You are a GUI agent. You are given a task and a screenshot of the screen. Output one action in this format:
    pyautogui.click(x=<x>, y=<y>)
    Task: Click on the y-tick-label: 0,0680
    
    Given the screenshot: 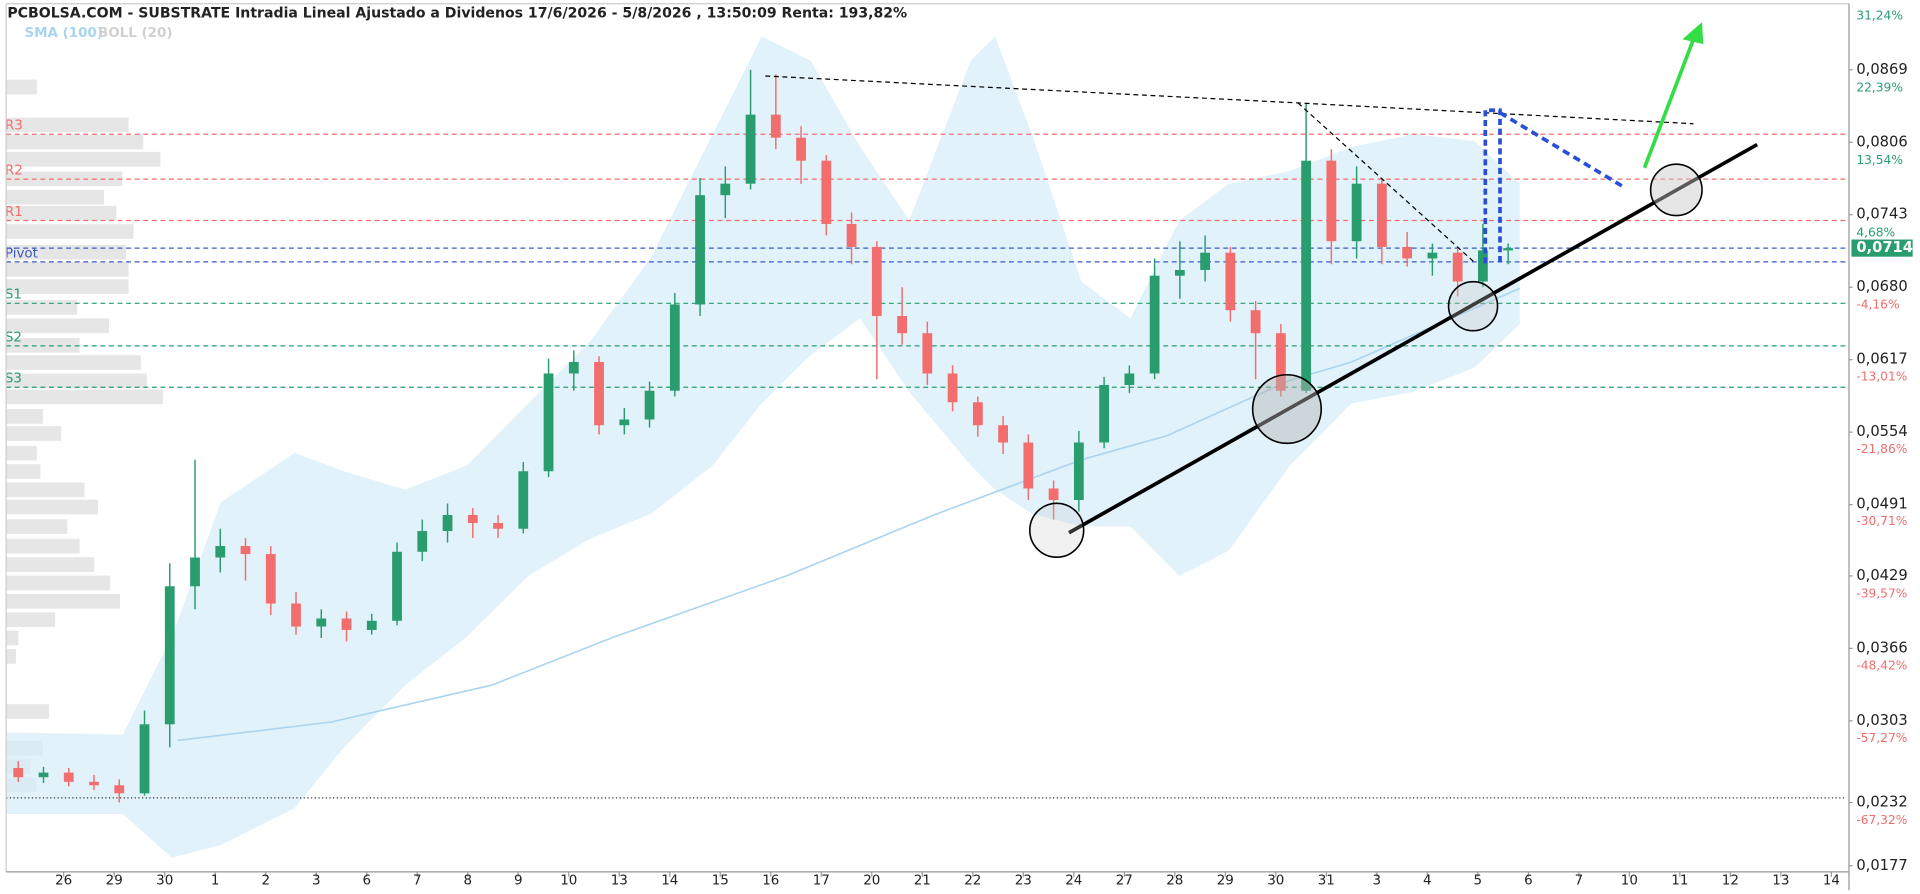 What is the action you would take?
    pyautogui.click(x=1881, y=286)
    